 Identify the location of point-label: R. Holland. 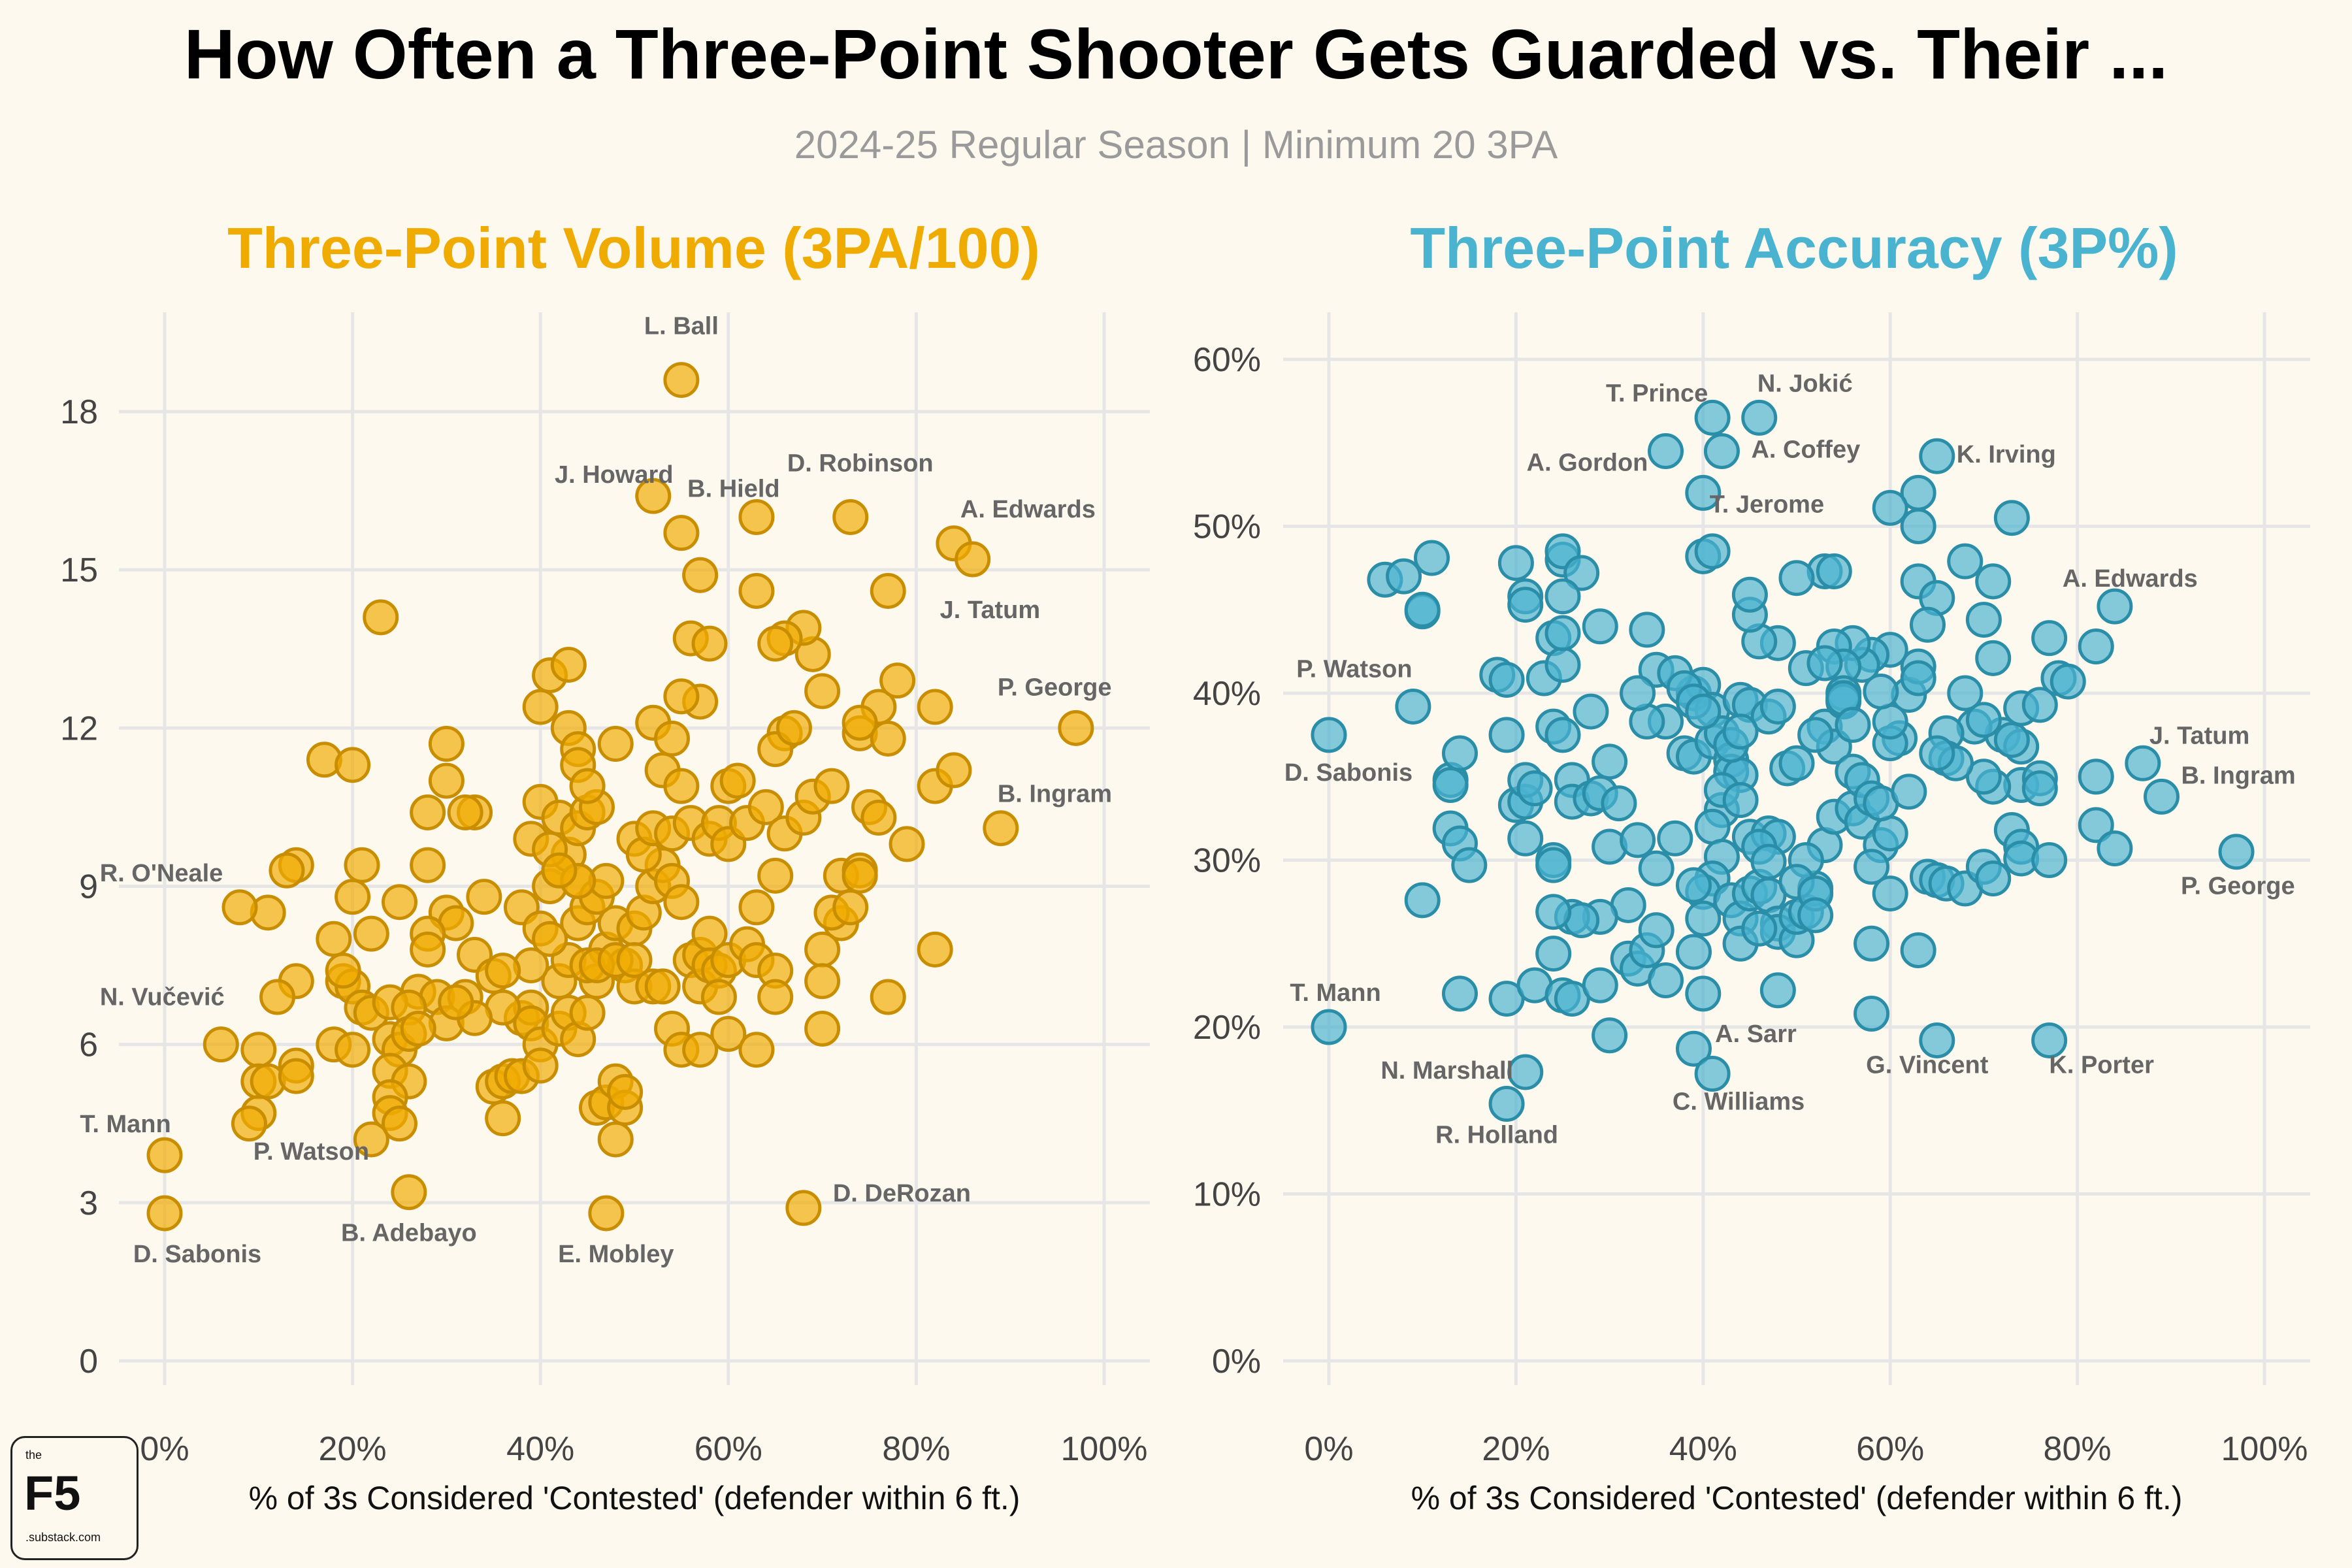
(1496, 1135).